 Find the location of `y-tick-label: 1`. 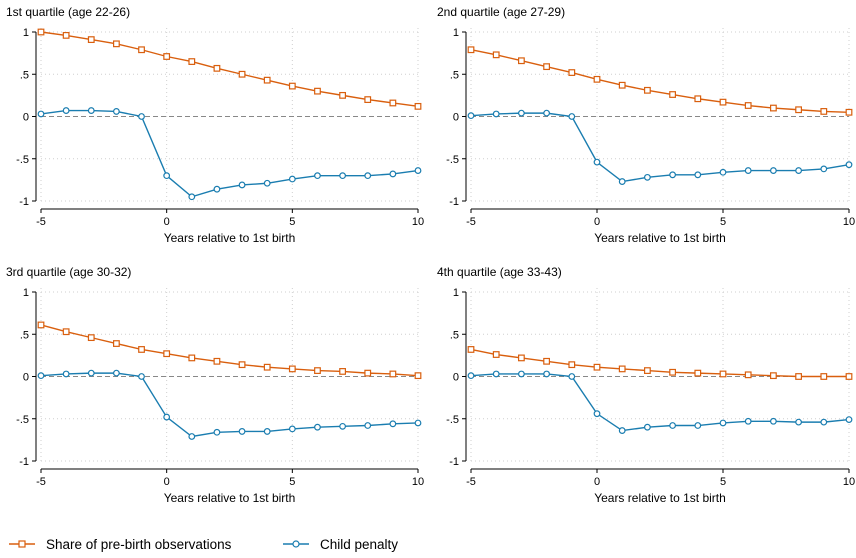

y-tick-label: 1 is located at coordinates (456, 33).